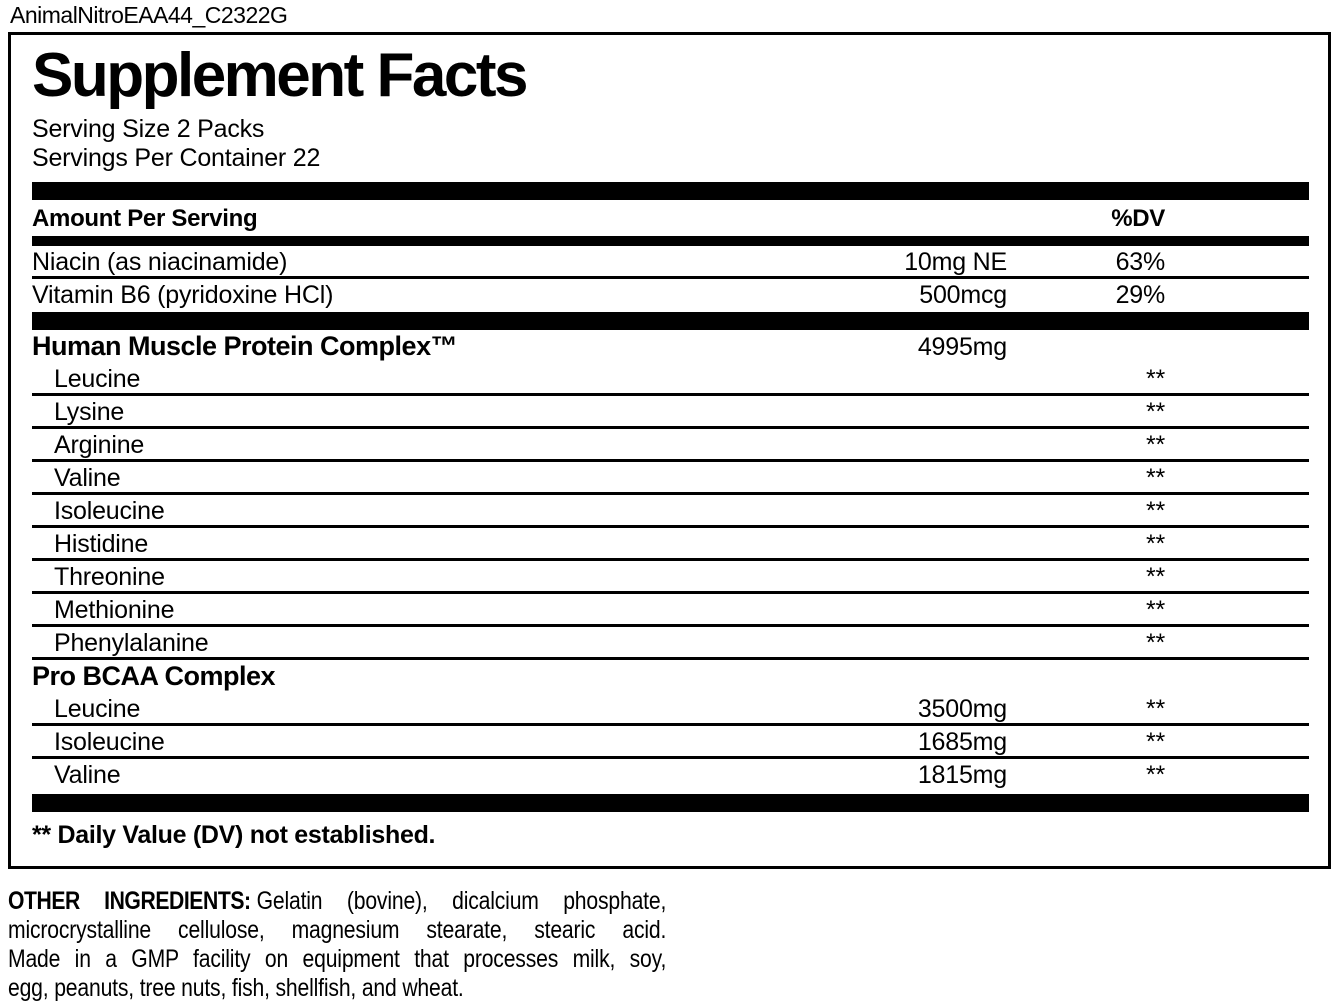  Describe the element at coordinates (109, 577) in the screenshot. I see `row-name: Threonine` at that location.